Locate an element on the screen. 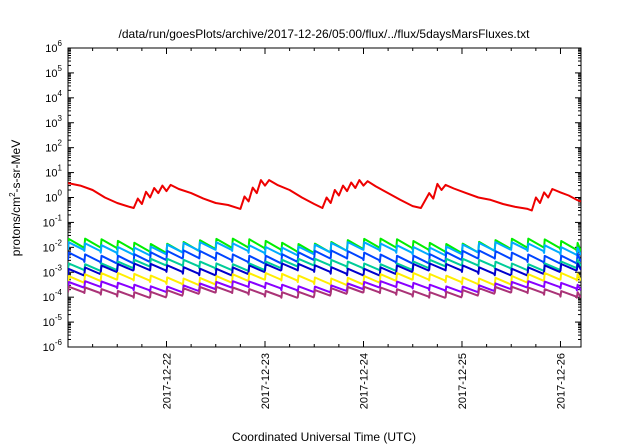 Image resolution: width=640 pixels, height=448 pixels. y-label-base: protons/cm is located at coordinates (16, 226).